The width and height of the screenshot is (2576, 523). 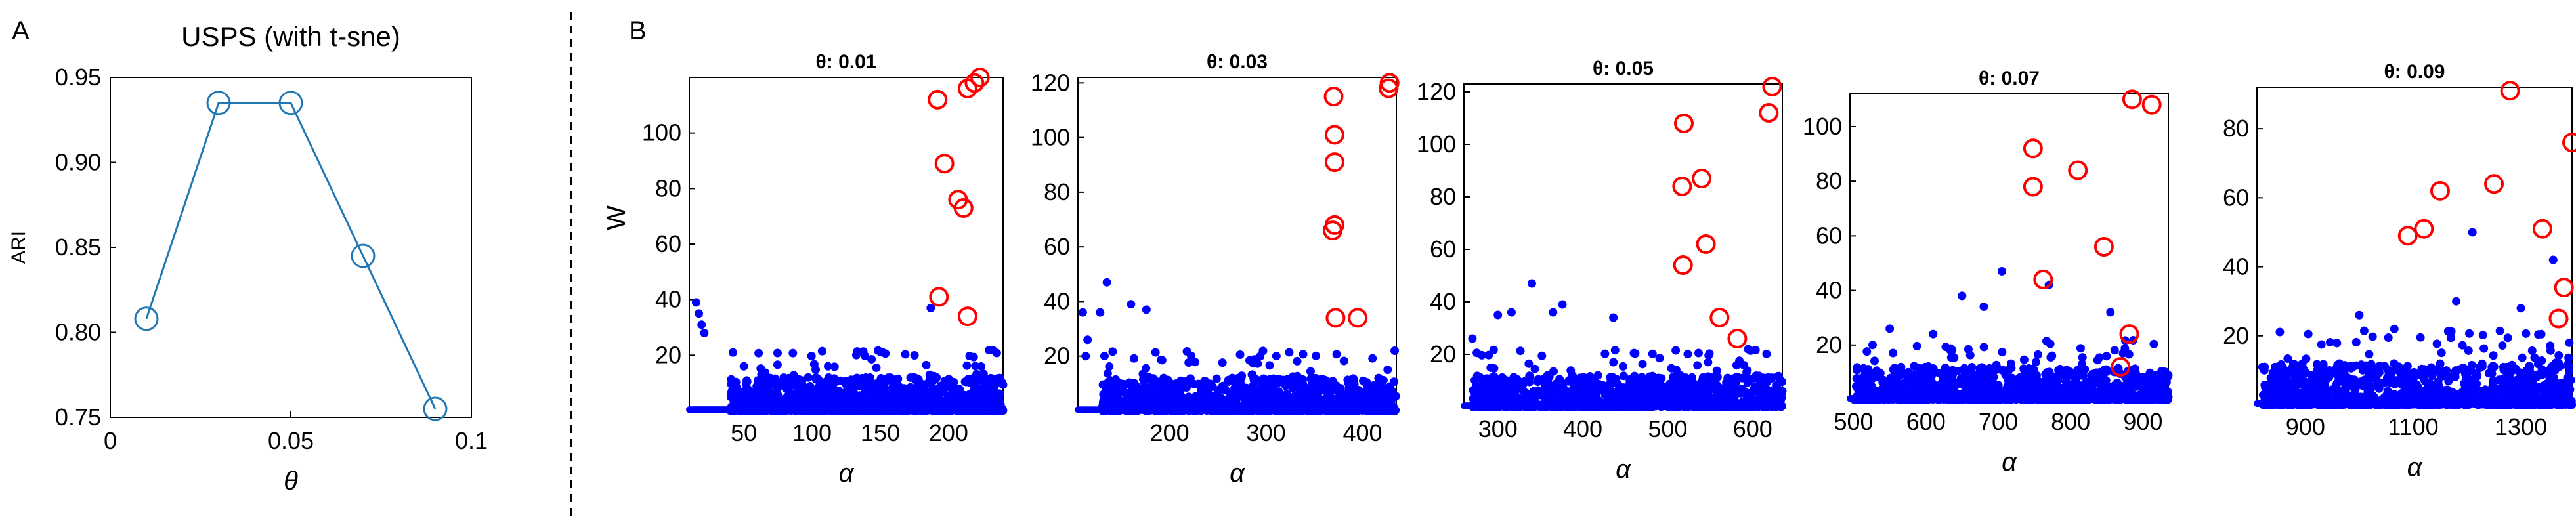 What do you see at coordinates (847, 473) in the screenshot?
I see `x-axis-label-b1: α` at bounding box center [847, 473].